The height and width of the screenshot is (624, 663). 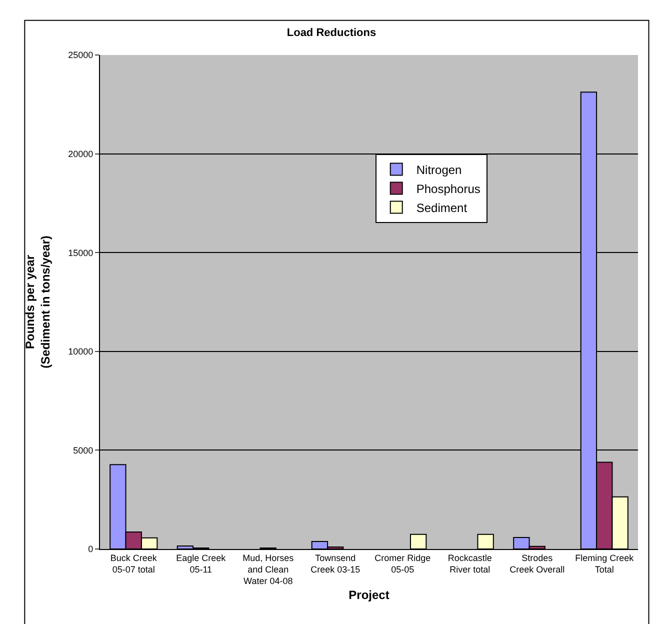 What do you see at coordinates (81, 253) in the screenshot?
I see `y-tick-label: 15000` at bounding box center [81, 253].